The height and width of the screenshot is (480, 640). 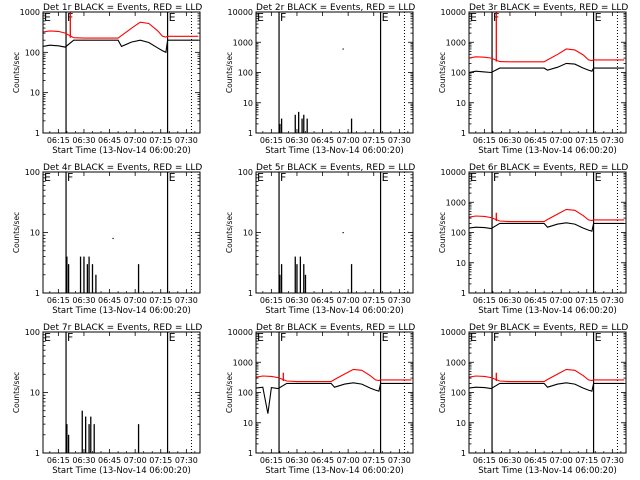 What do you see at coordinates (335, 168) in the screenshot?
I see `panel-title: Det 5r BLACK = Events, RED = LLD` at bounding box center [335, 168].